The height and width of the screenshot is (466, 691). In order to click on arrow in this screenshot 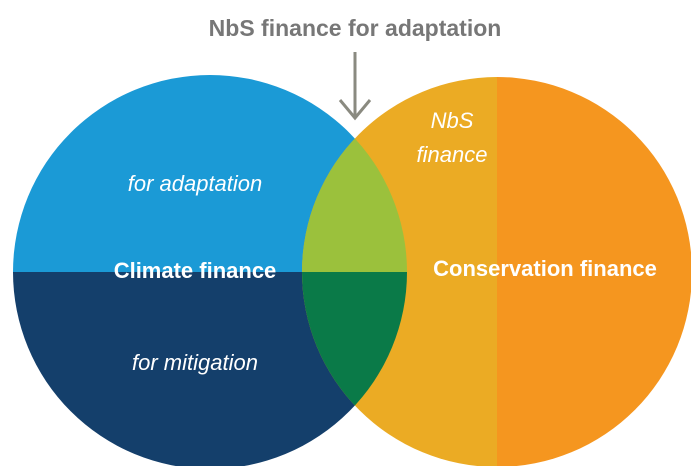, I will do `click(355, 86)`.